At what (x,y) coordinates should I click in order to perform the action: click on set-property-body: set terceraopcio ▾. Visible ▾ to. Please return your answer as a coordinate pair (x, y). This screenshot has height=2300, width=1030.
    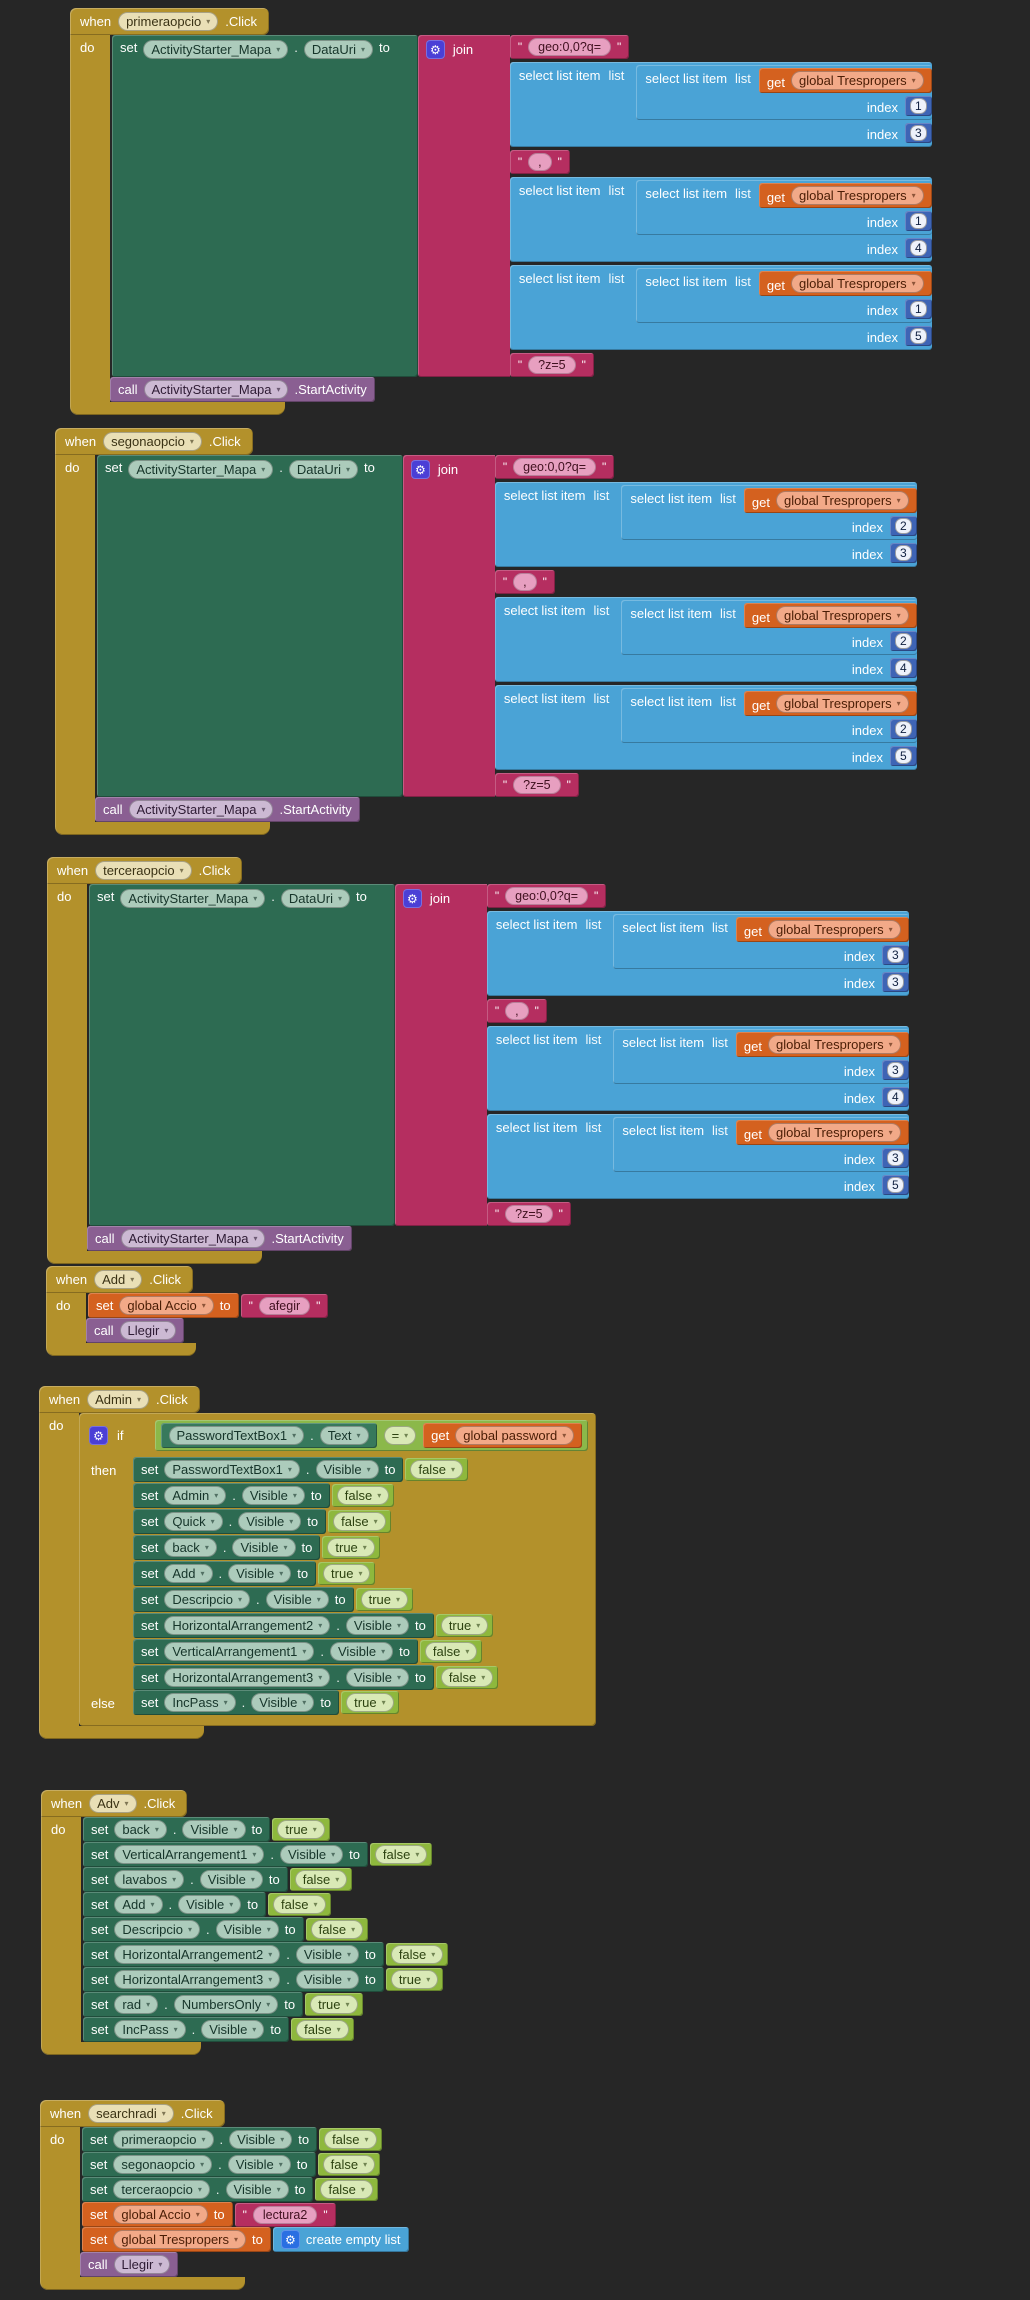
    Looking at the image, I should click on (198, 2189).